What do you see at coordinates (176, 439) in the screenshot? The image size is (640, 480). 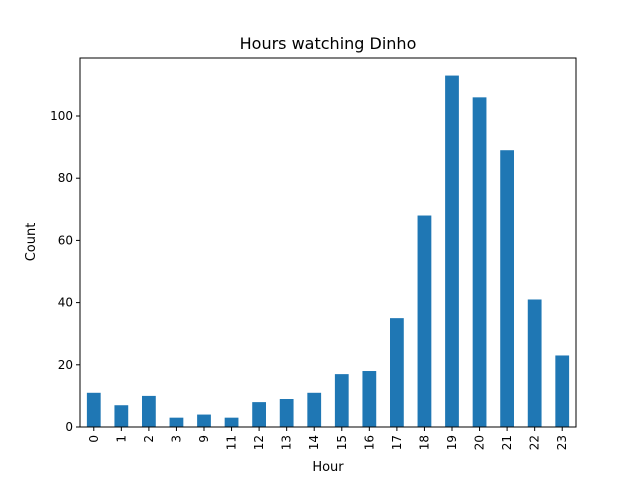 I see `x-tick-label-3: 3` at bounding box center [176, 439].